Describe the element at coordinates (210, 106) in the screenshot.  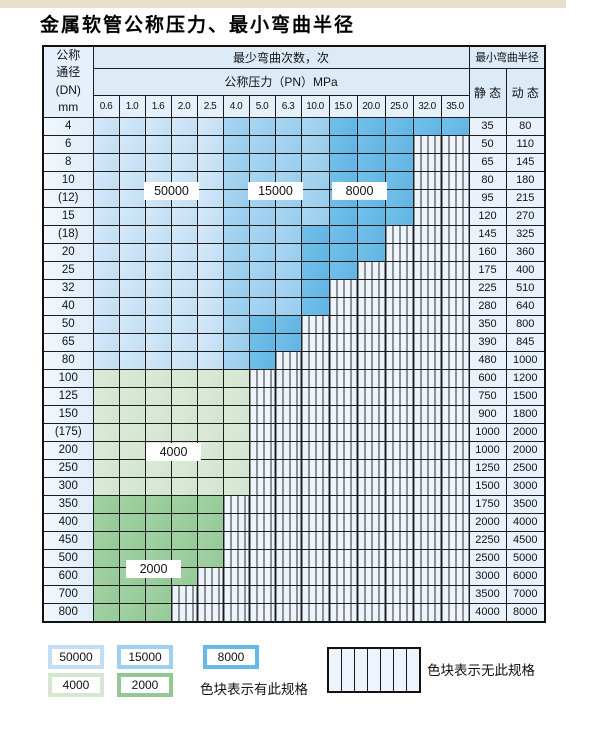
I see `pressure-col-header: 2.5` at that location.